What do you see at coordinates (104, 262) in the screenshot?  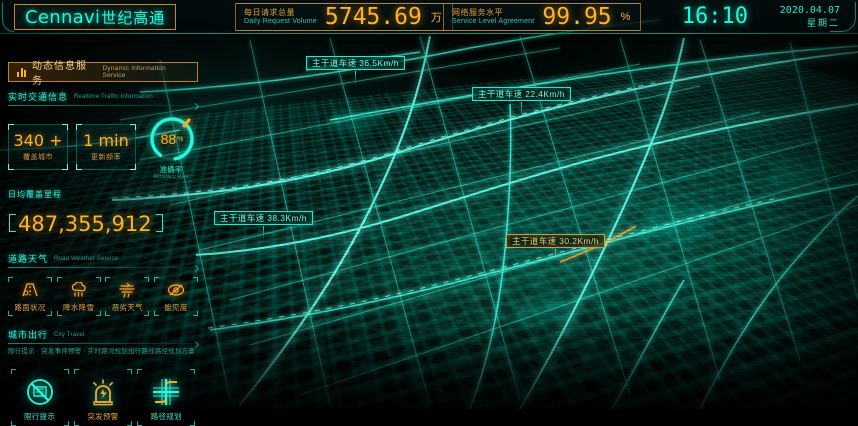 I see `section-header-road-weather: 道路天气 Road Weather Service` at bounding box center [104, 262].